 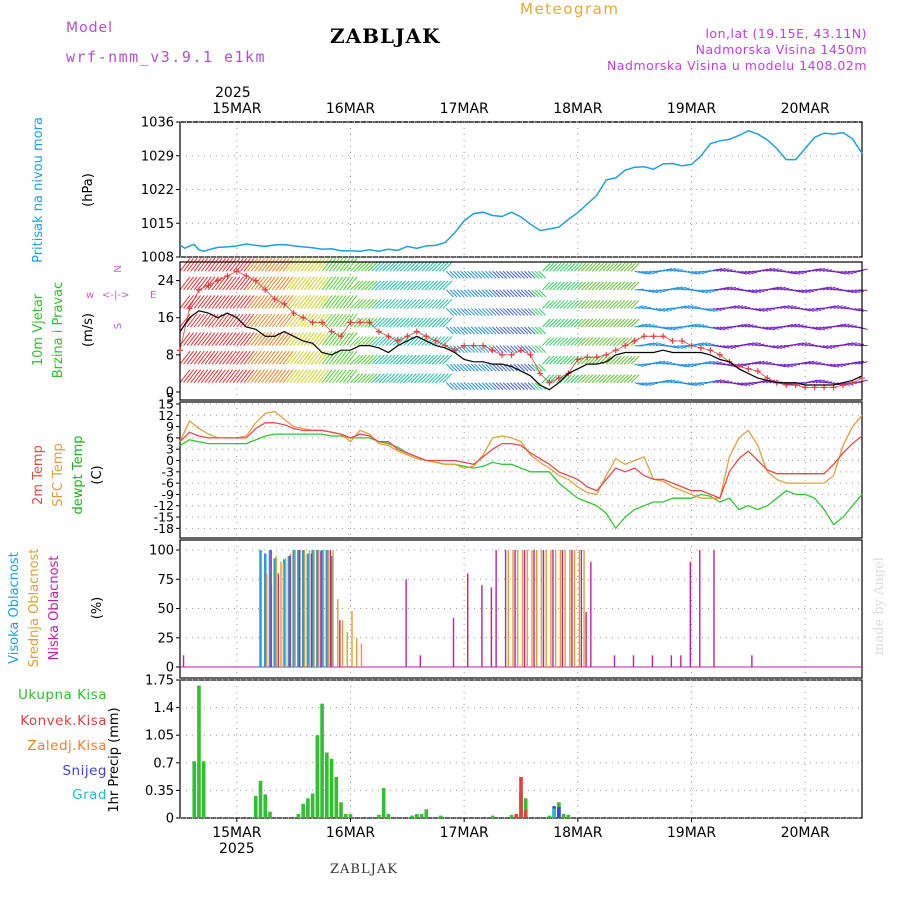 What do you see at coordinates (67, 746) in the screenshot?
I see `precip-legend-item: Zaledj.Kisa` at bounding box center [67, 746].